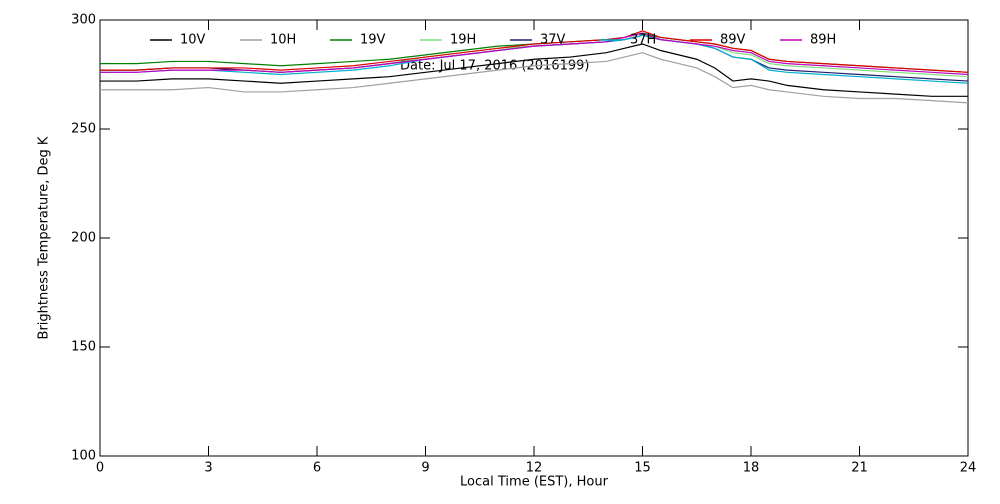  What do you see at coordinates (823, 40) in the screenshot?
I see `legend-label: 89H` at bounding box center [823, 40].